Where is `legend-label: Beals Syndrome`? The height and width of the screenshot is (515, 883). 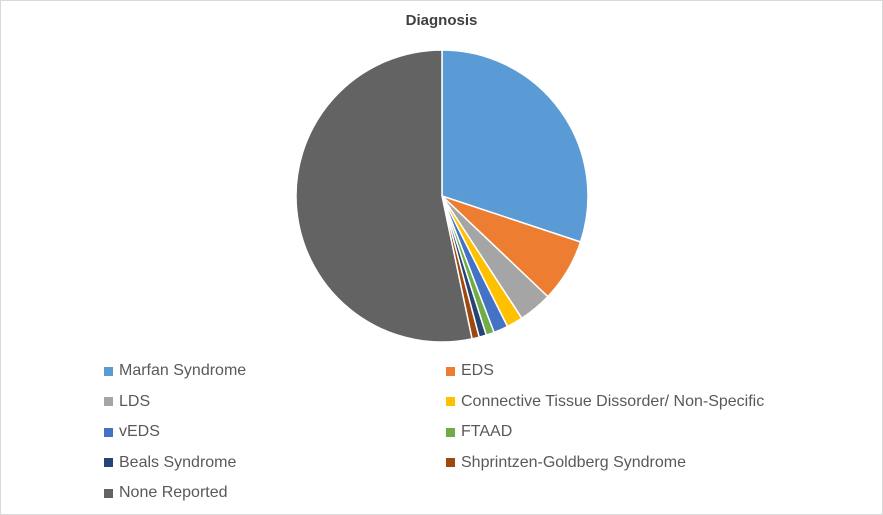
legend-label: Beals Syndrome is located at coordinates (178, 462).